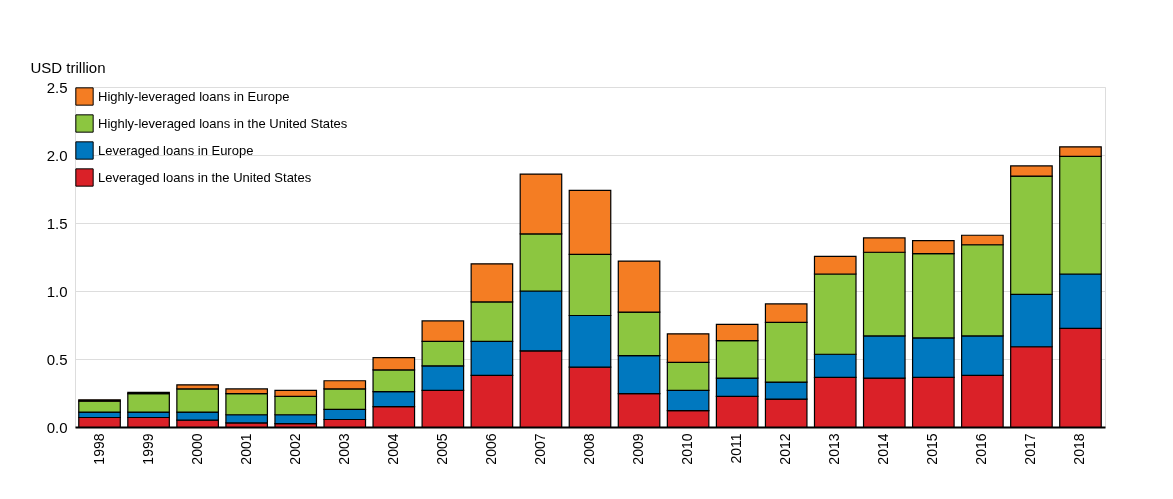 The width and height of the screenshot is (1173, 499). Describe the element at coordinates (490, 449) in the screenshot. I see `x-tick-label: 2006` at that location.